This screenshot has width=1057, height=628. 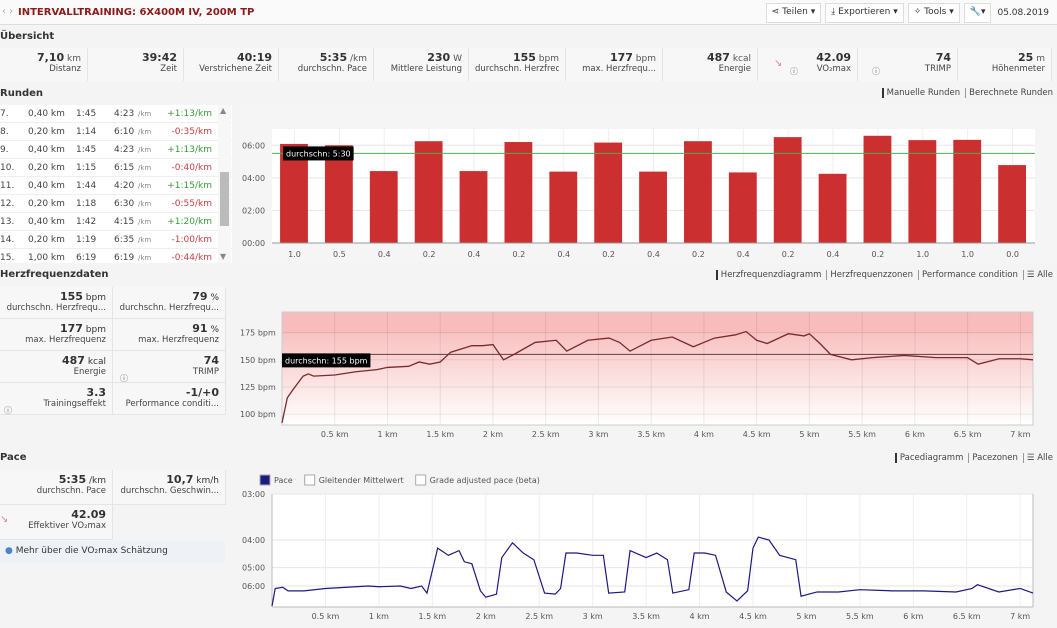 What do you see at coordinates (426, 69) in the screenshot?
I see `stat-label: Mittlere Leistung` at bounding box center [426, 69].